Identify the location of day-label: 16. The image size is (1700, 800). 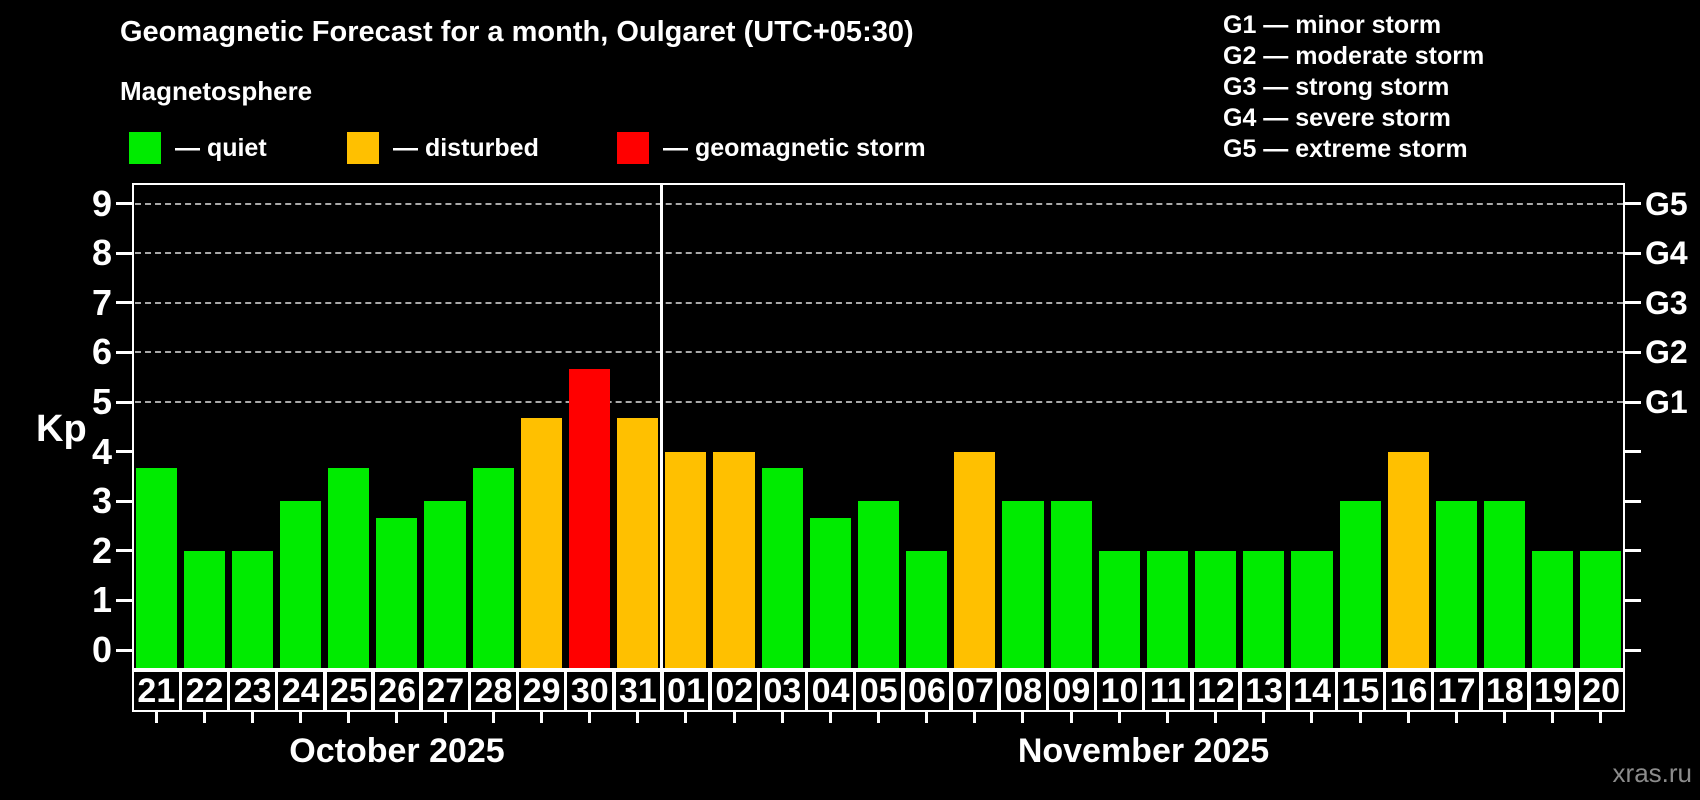
(1408, 691).